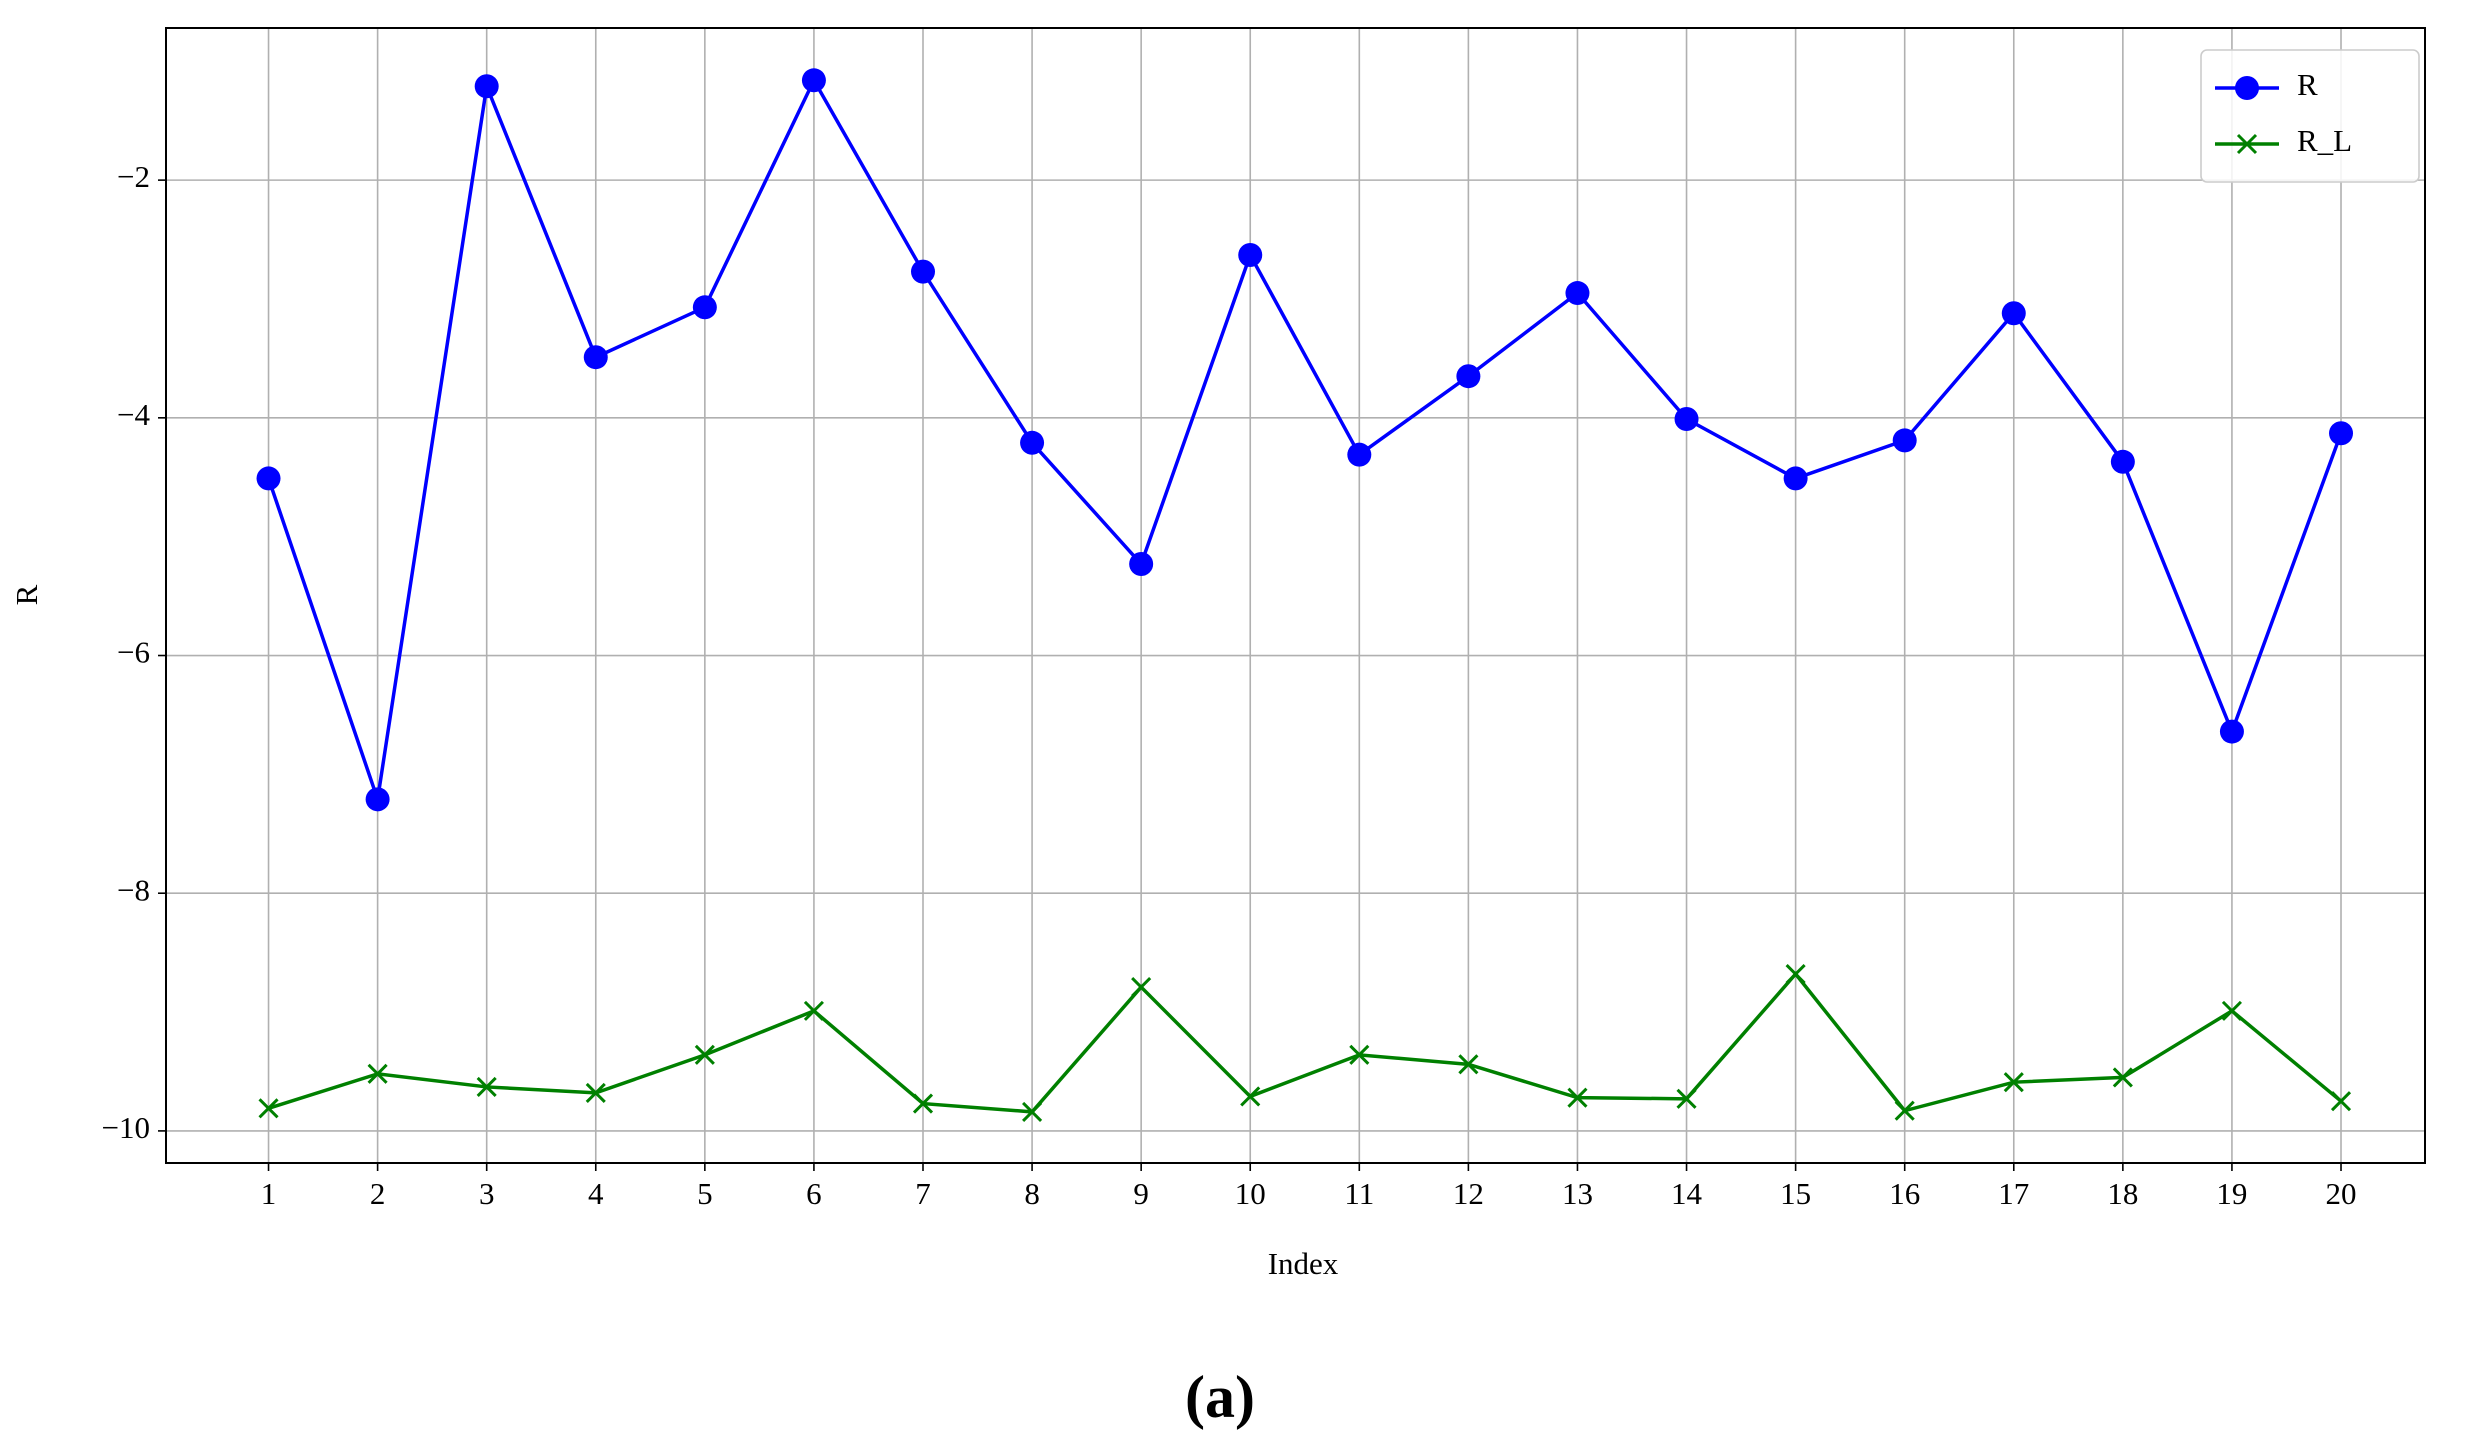 The image size is (2473, 1455). What do you see at coordinates (133, 889) in the screenshot?
I see `y-tick-label: −8` at bounding box center [133, 889].